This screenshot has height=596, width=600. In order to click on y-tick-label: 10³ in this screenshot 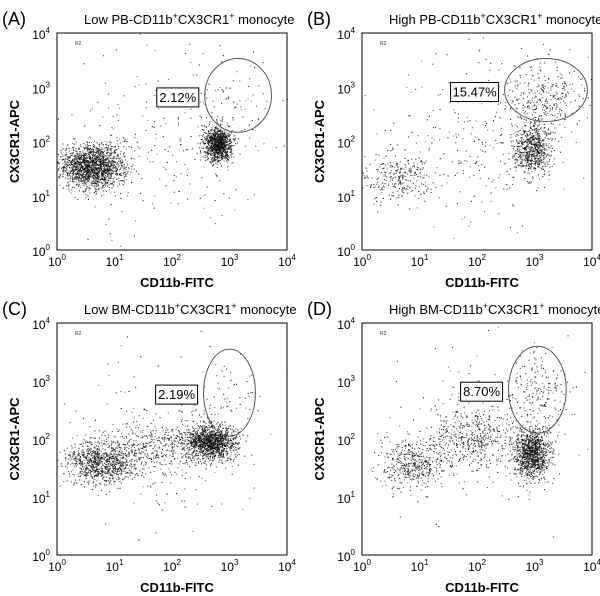, I will do `click(346, 88)`.